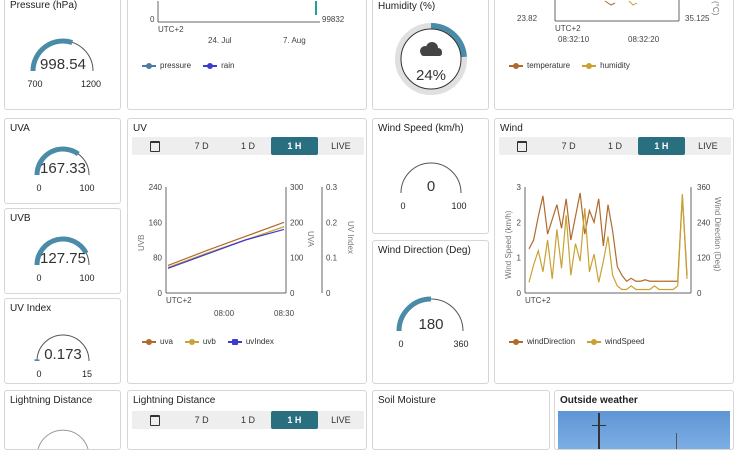  Describe the element at coordinates (220, 40) in the screenshot. I see `tick-label: 24. Jul` at that location.